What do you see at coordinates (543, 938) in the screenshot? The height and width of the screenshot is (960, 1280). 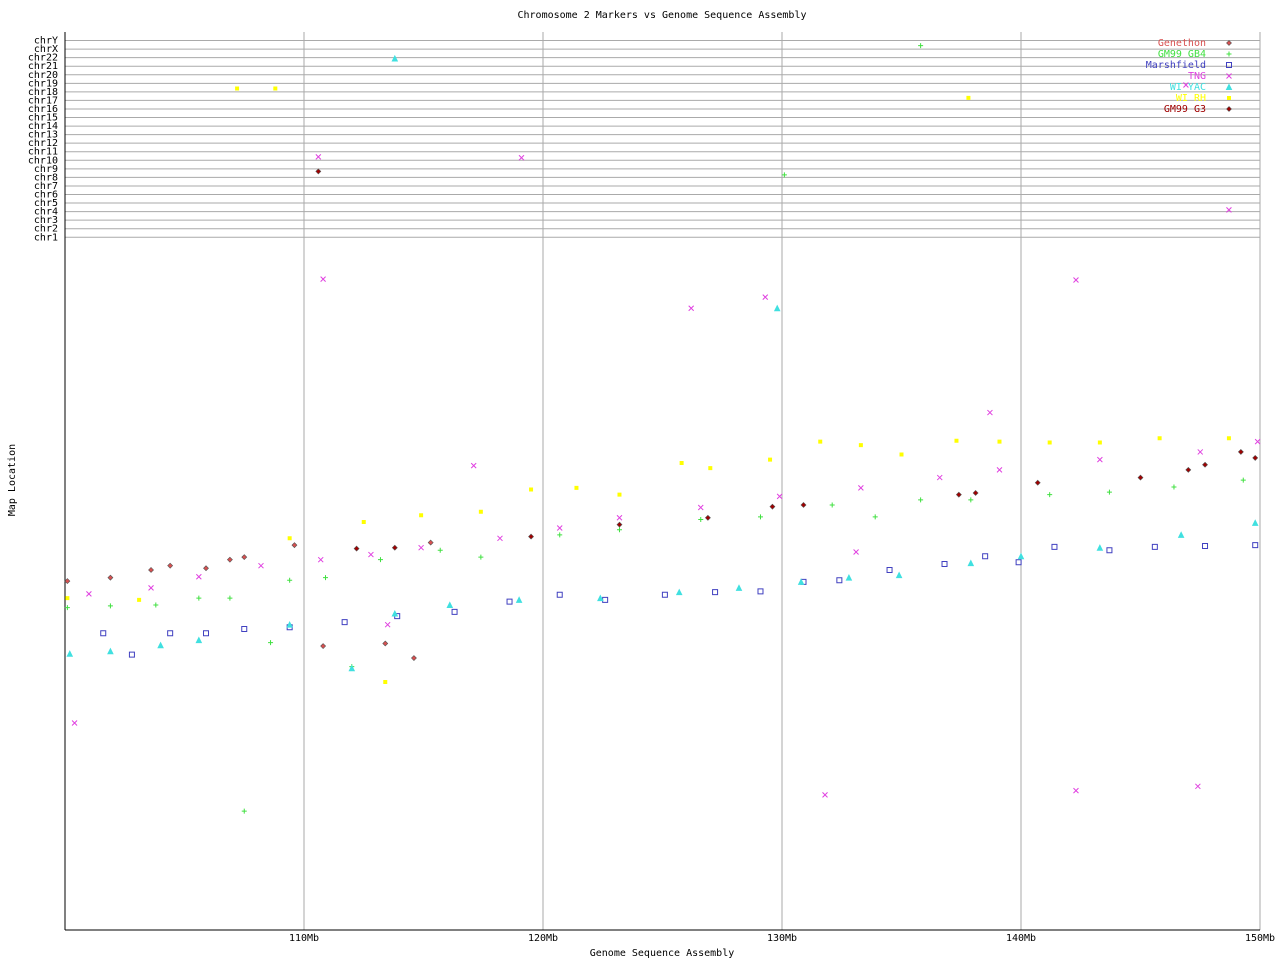 I see `x-tick-label: 120Mb` at bounding box center [543, 938].